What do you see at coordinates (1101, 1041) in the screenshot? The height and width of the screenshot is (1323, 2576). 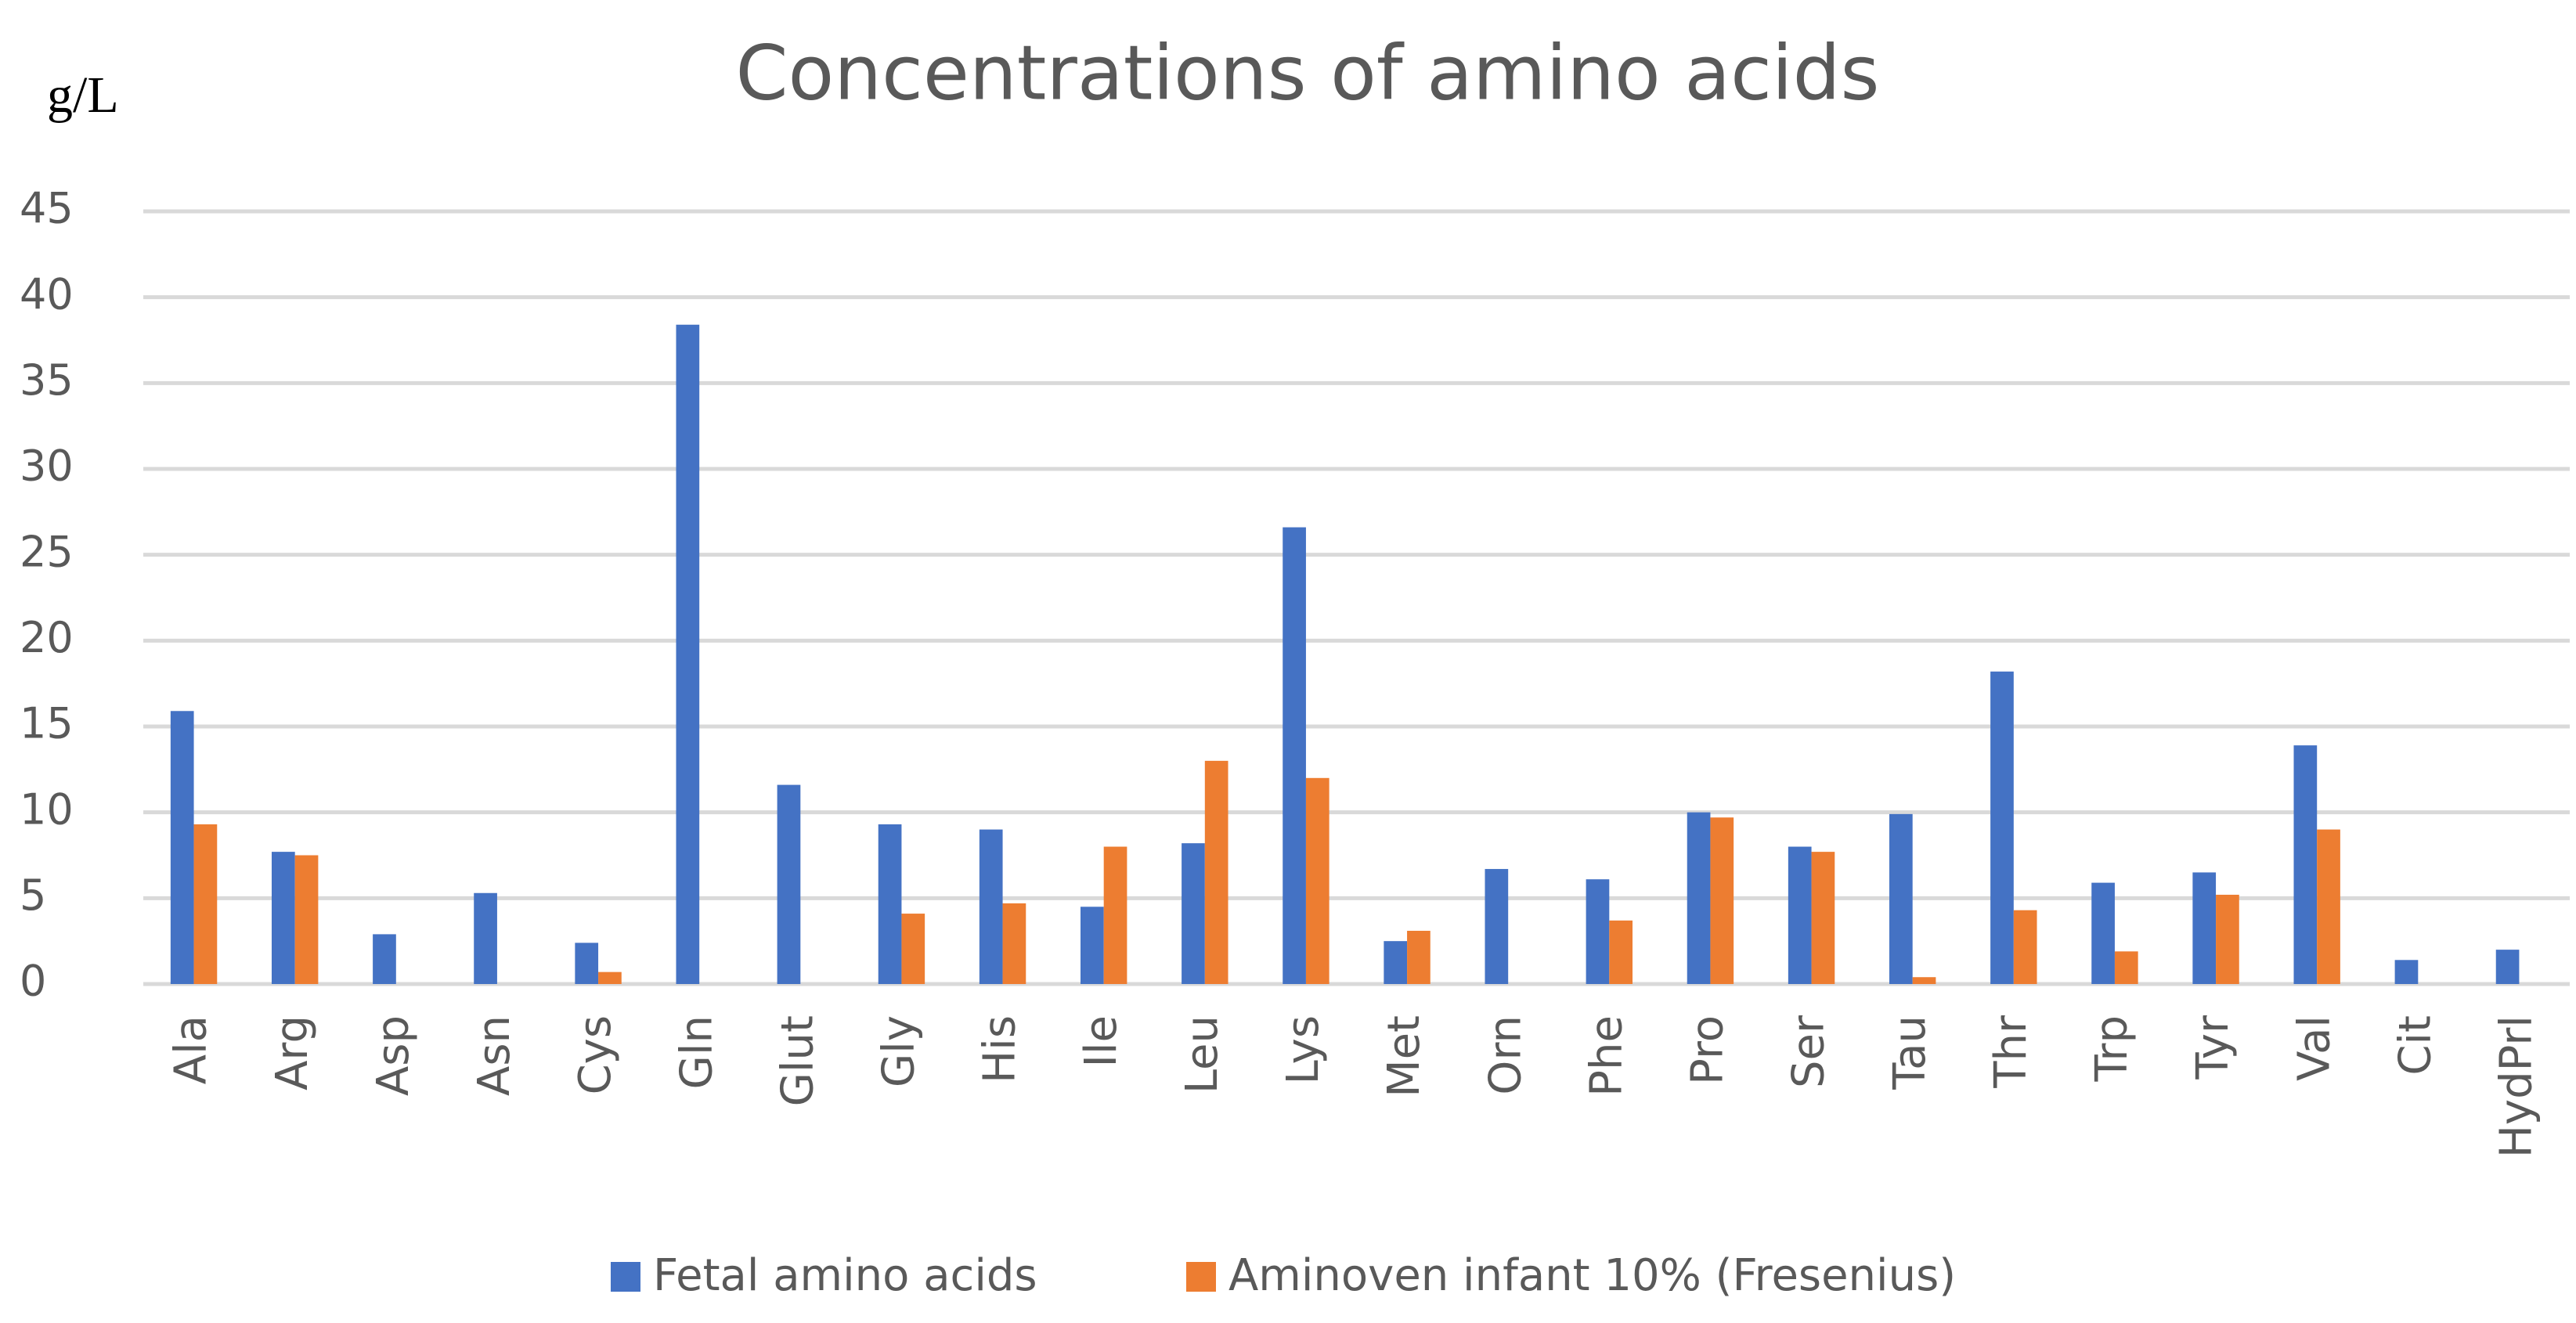 I see `x-tick-label: Ile` at bounding box center [1101, 1041].